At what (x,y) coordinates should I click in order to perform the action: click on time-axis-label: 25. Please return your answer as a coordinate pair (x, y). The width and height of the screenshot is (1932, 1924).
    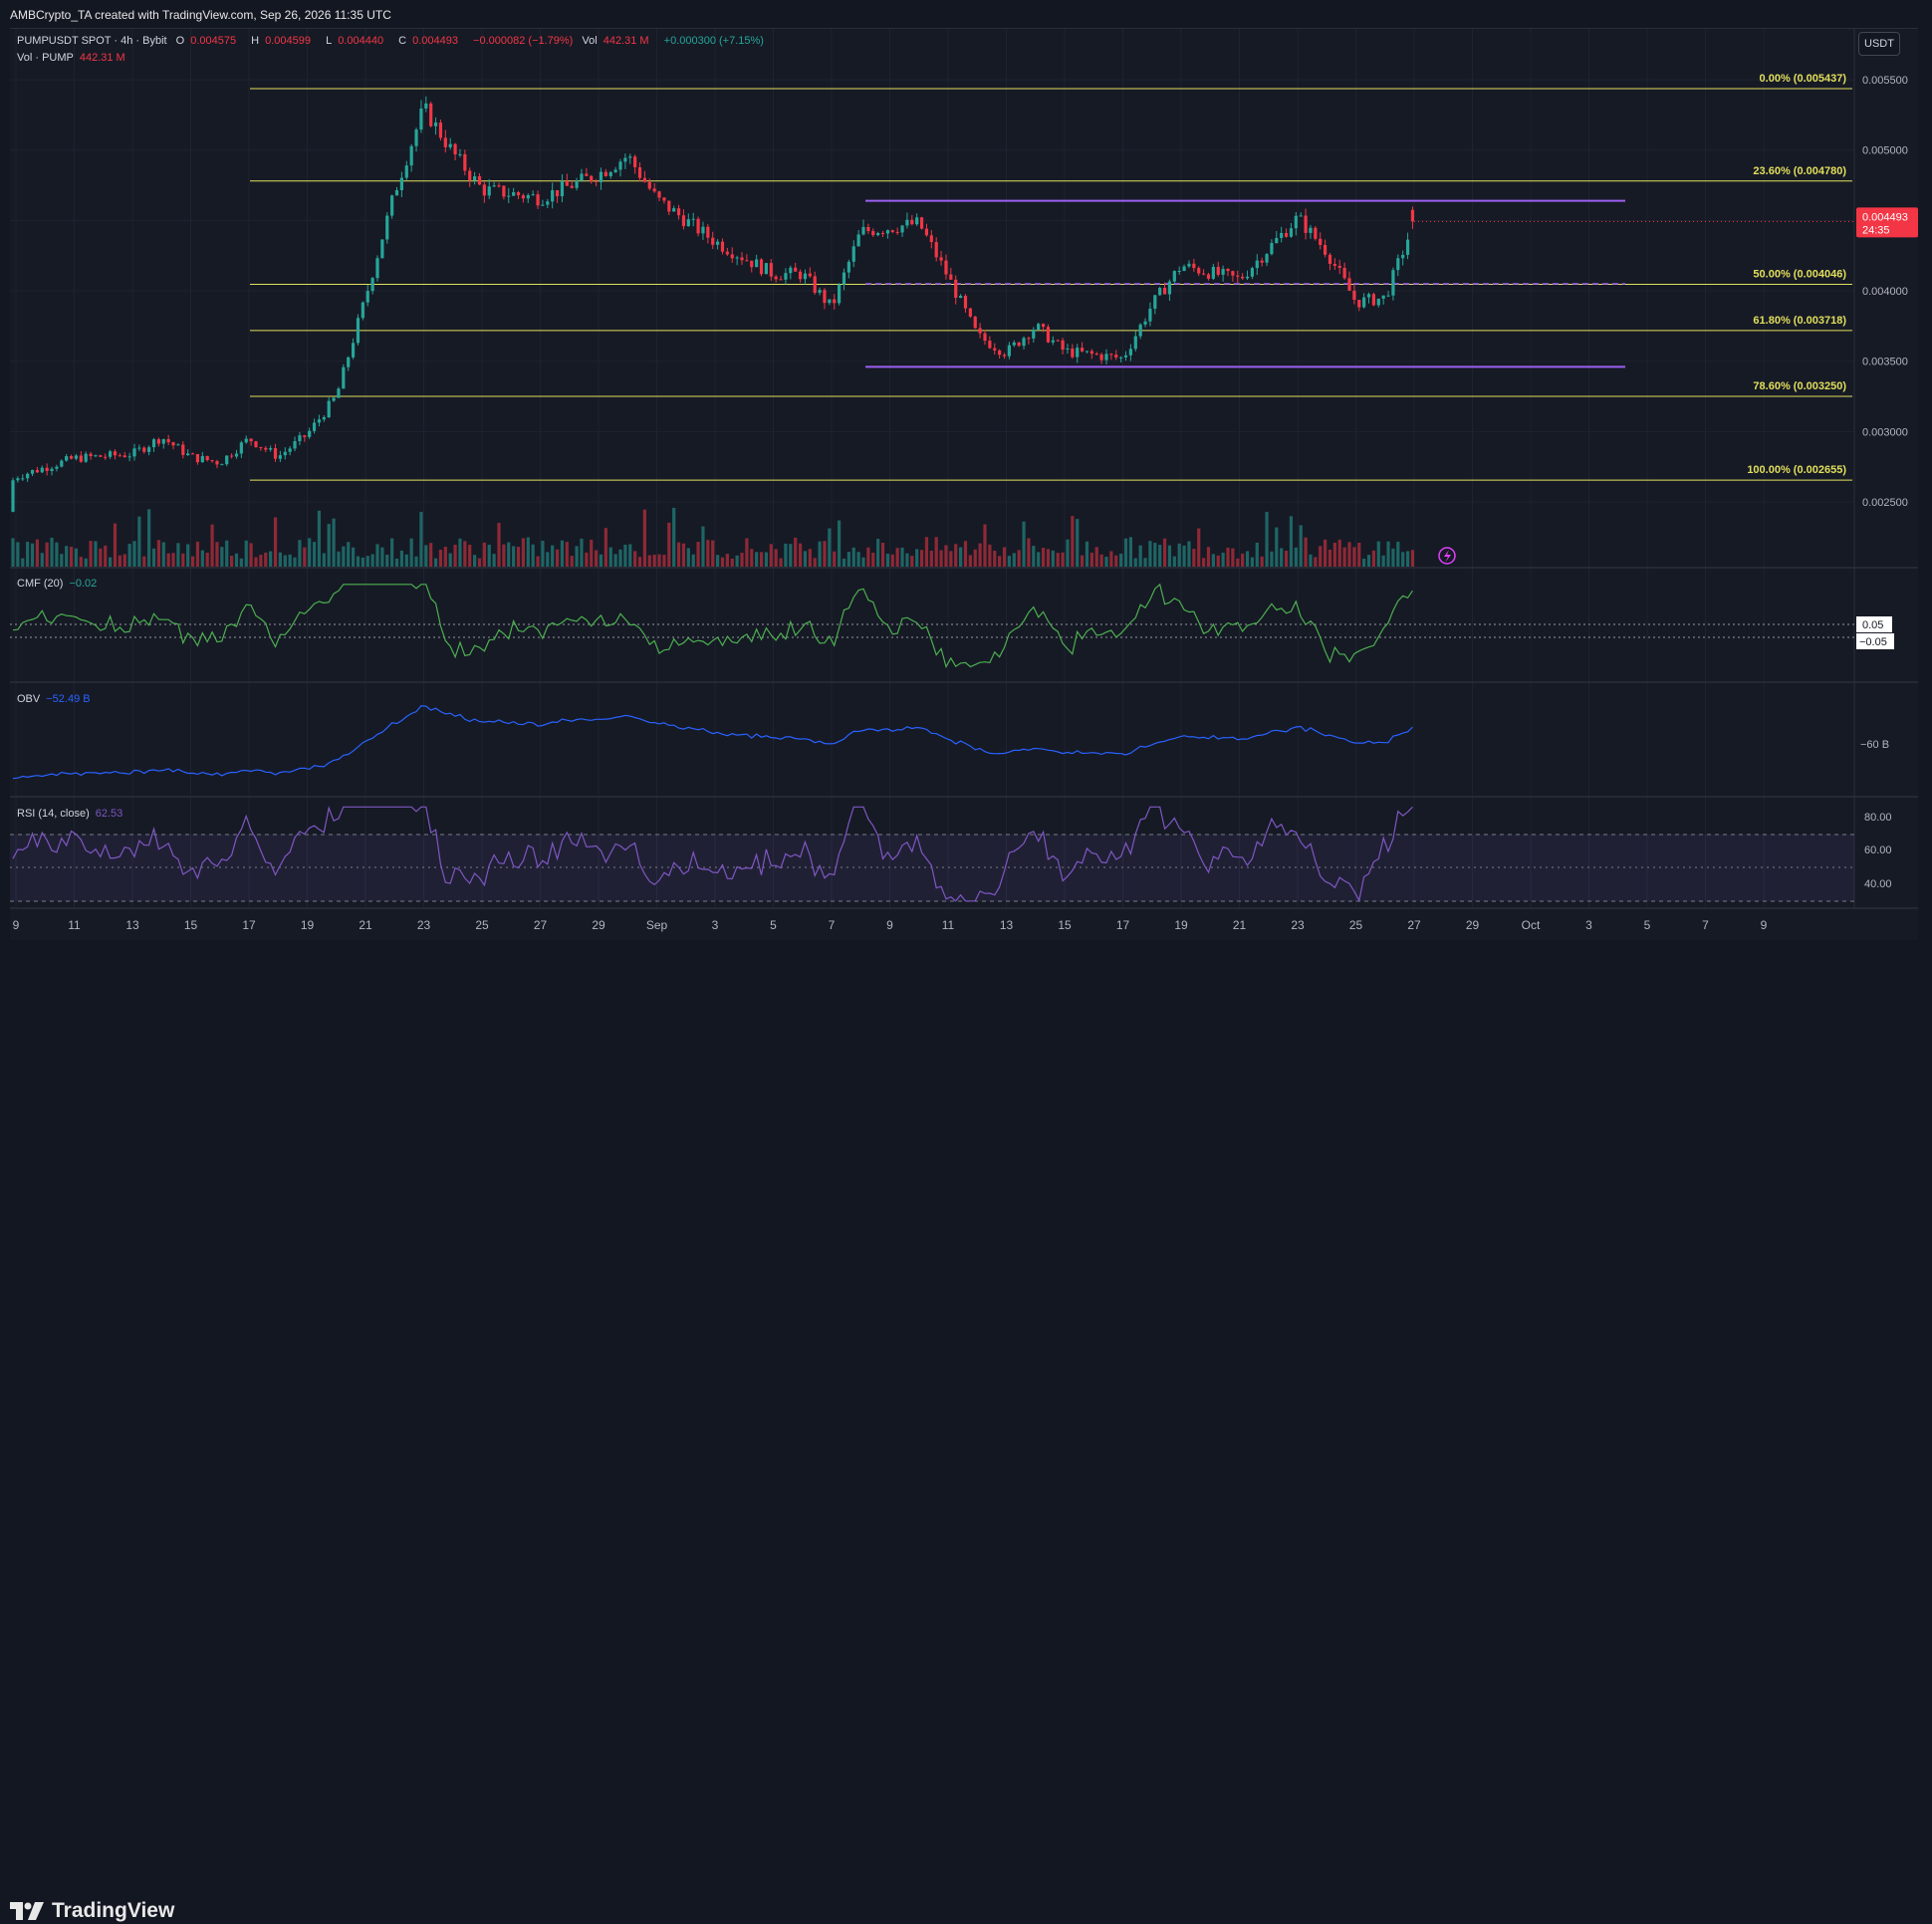
    Looking at the image, I should click on (482, 925).